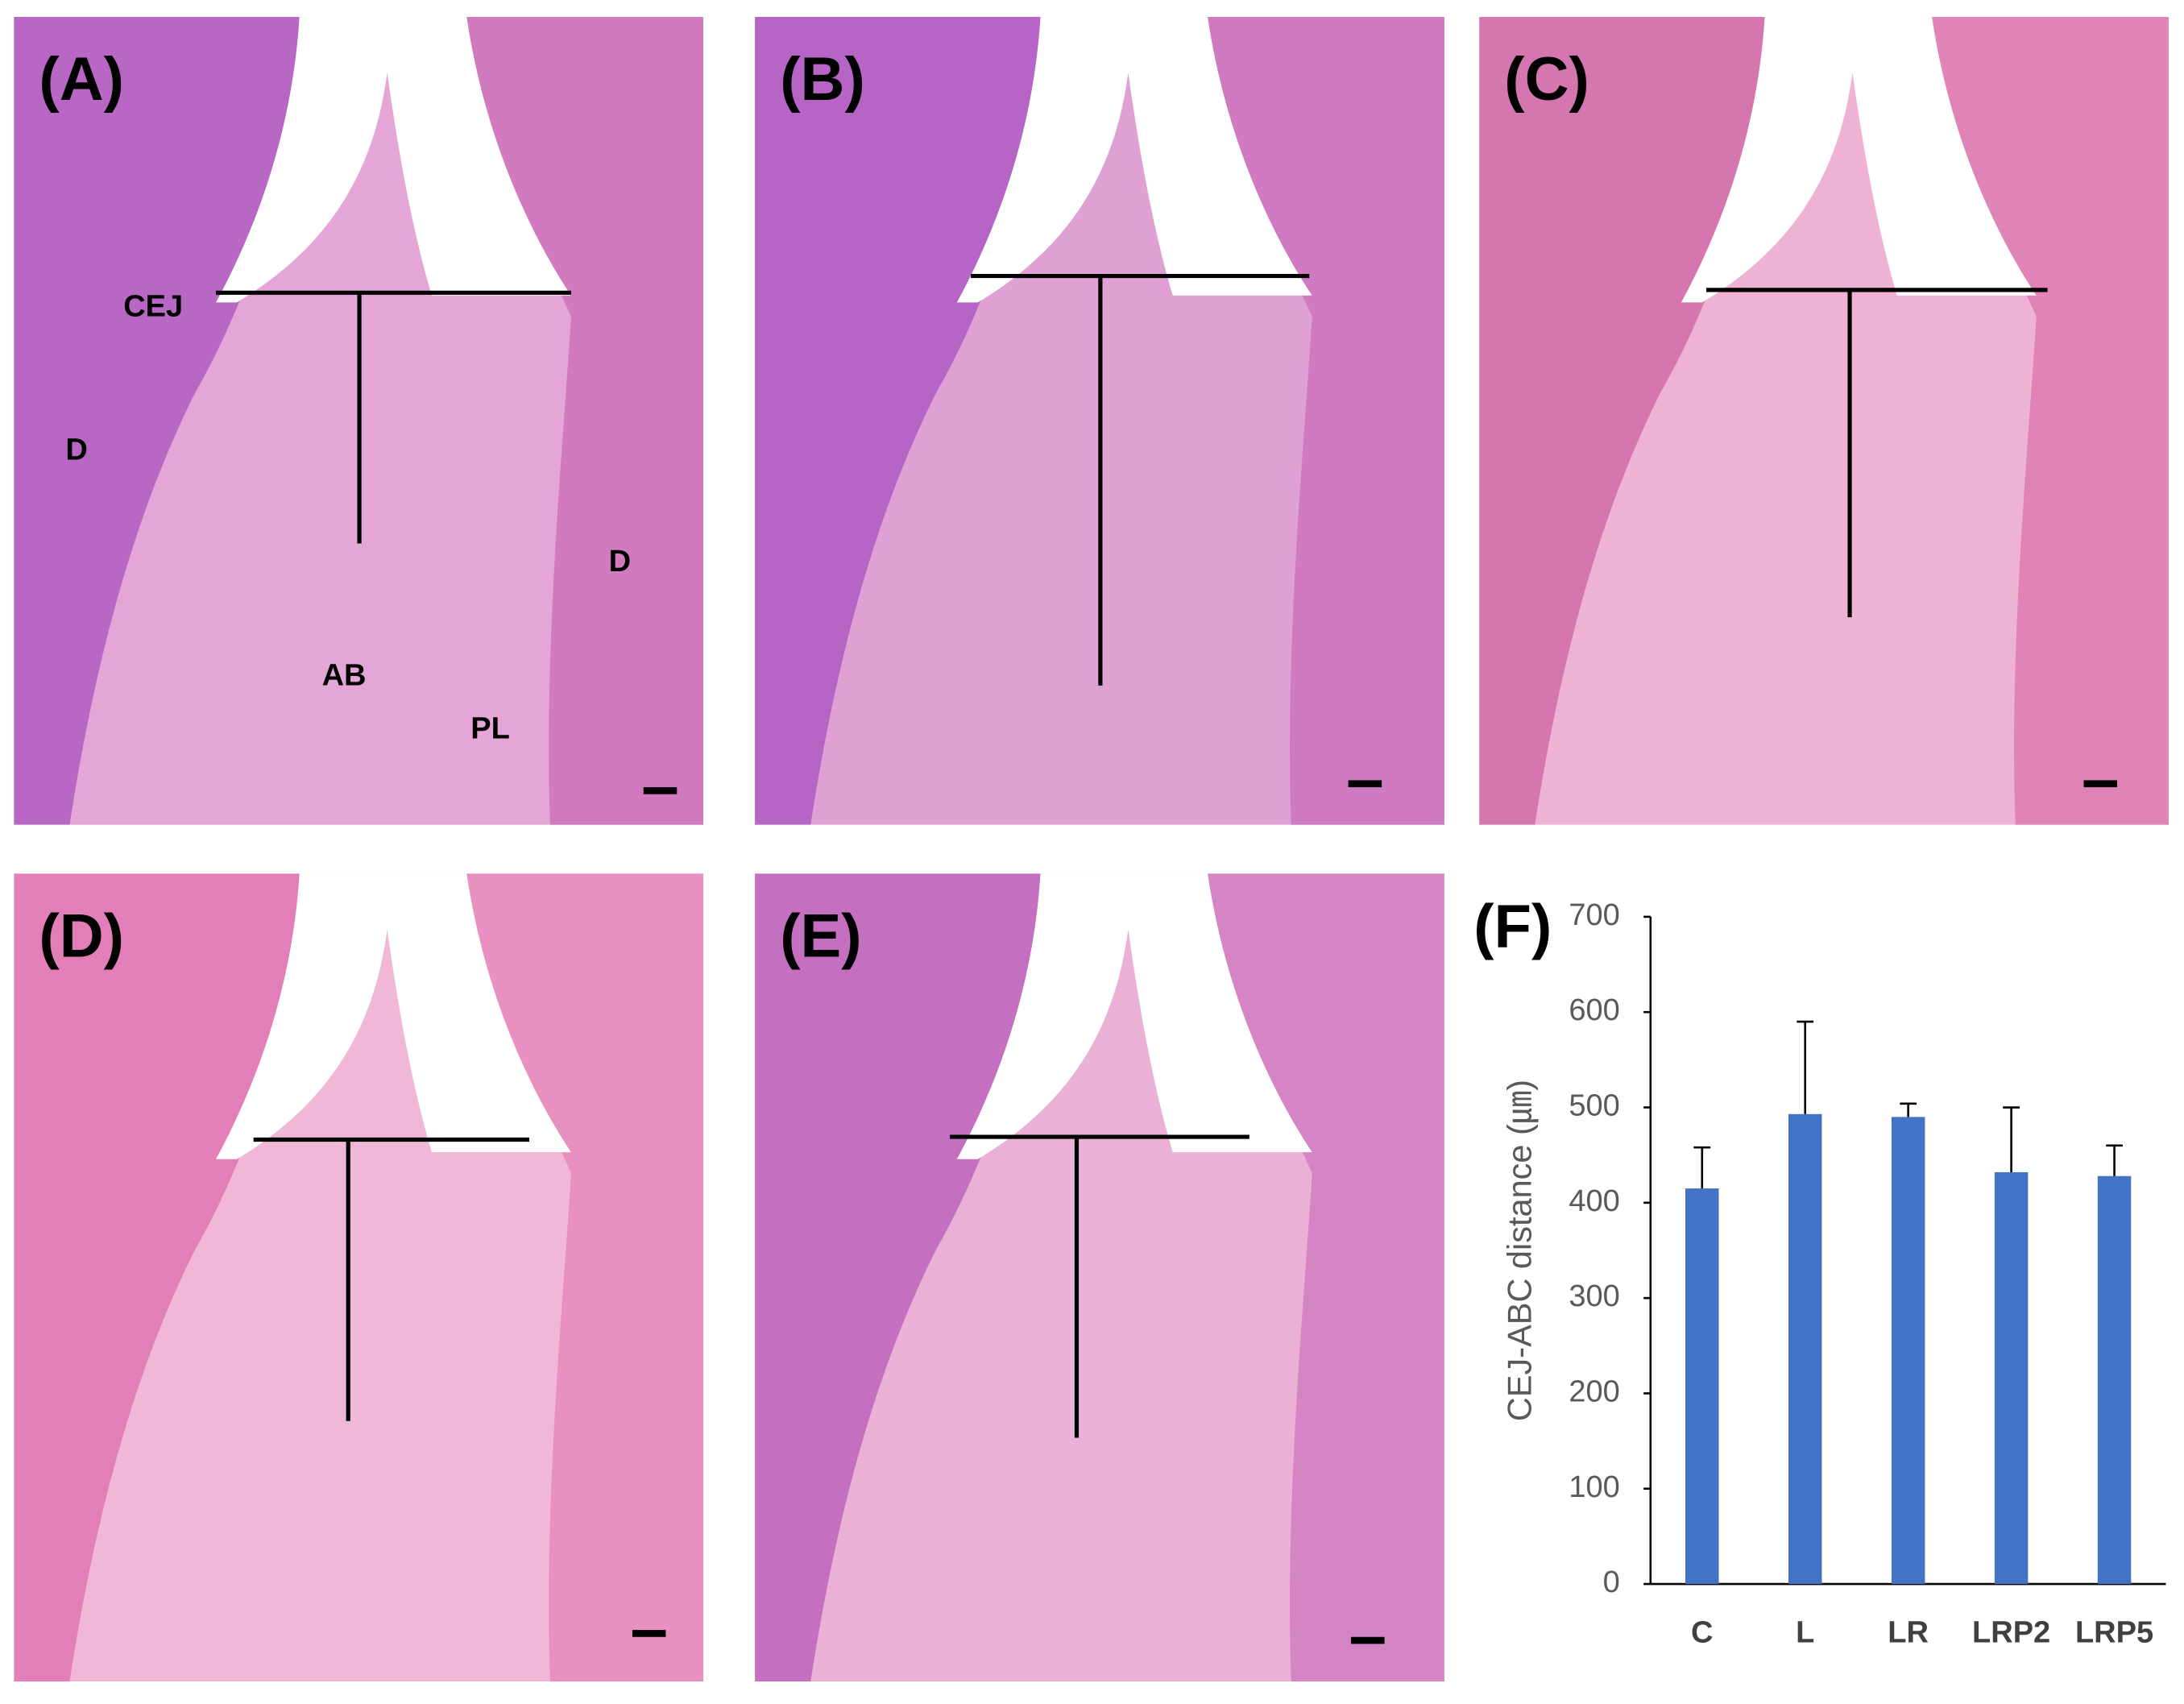 The image size is (2184, 1704). Describe the element at coordinates (1521, 1250) in the screenshot. I see `y-axis-label: CEJ-ABC distance (㎛)` at that location.